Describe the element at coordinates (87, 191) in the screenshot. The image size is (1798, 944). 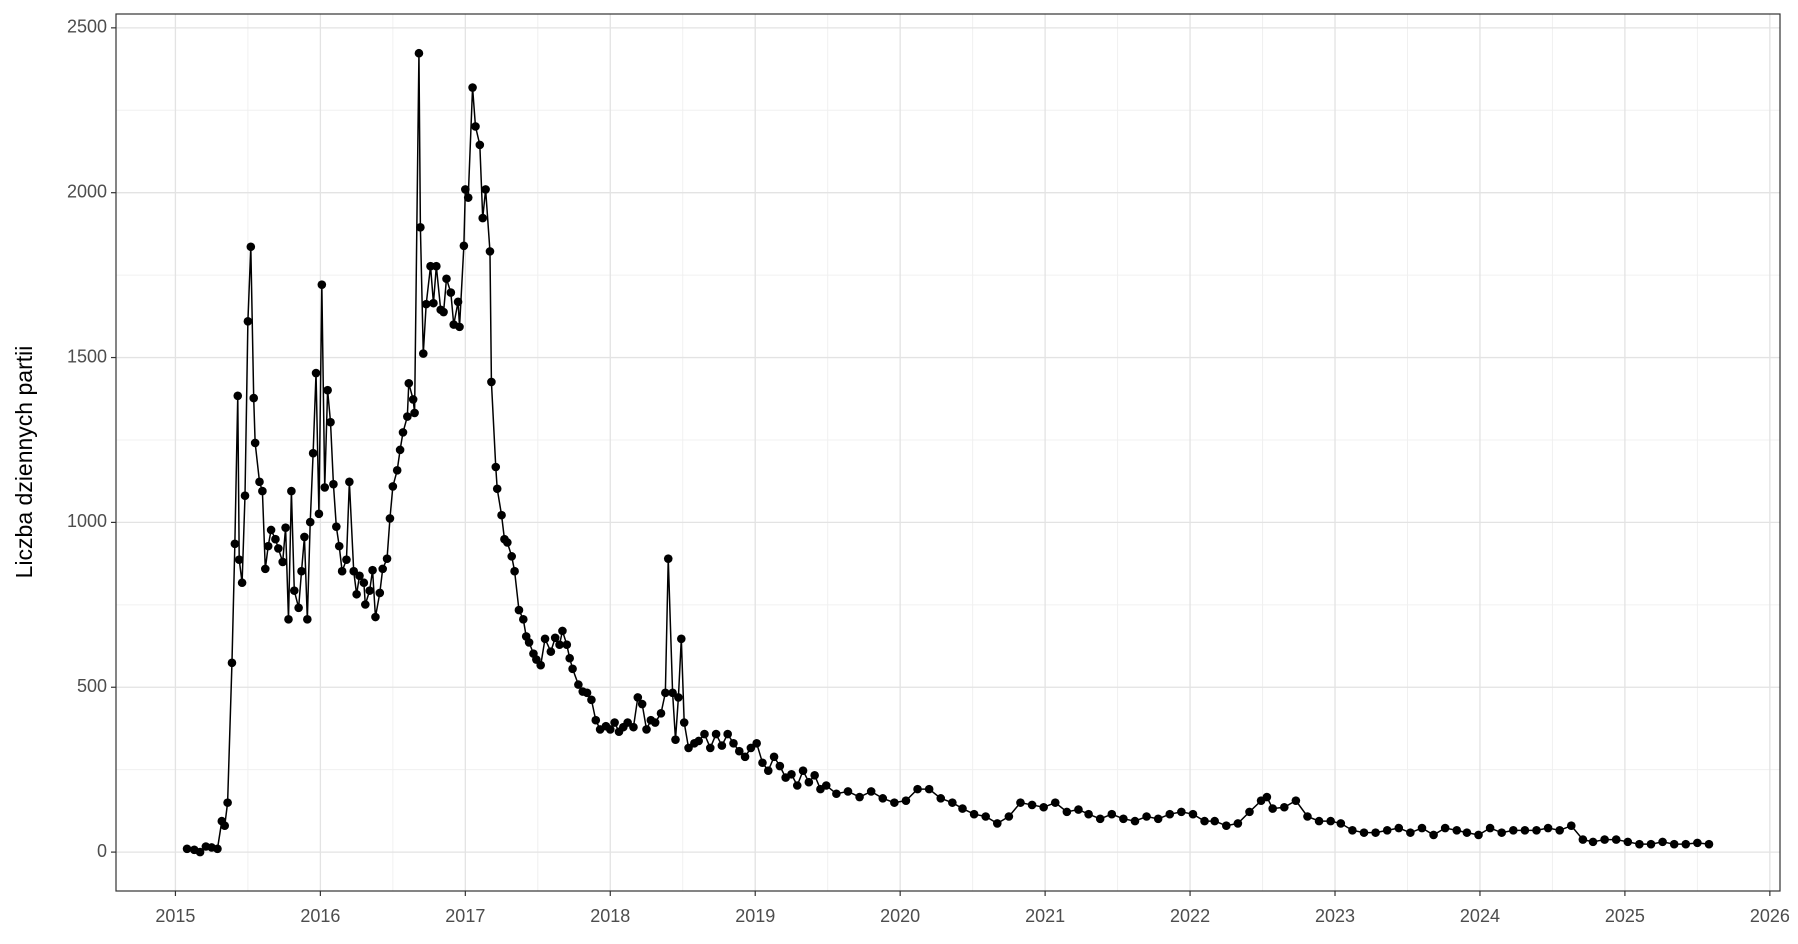
I see `y-tick-label: 2000` at that location.